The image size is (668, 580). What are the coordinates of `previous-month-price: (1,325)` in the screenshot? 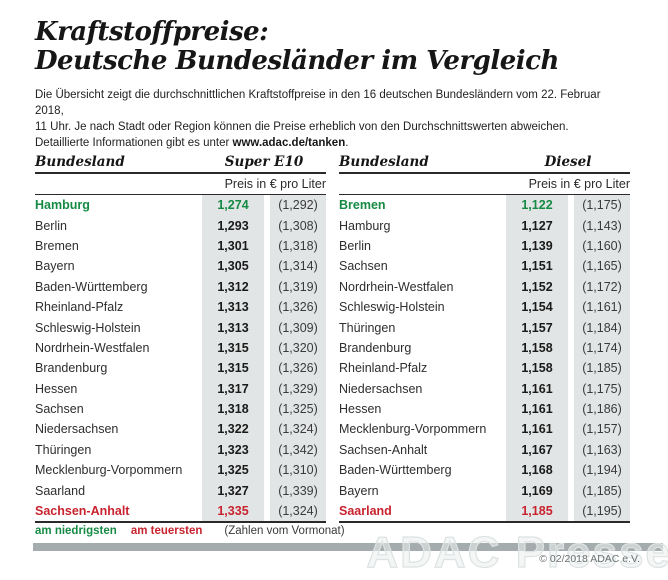 It's located at (298, 409).